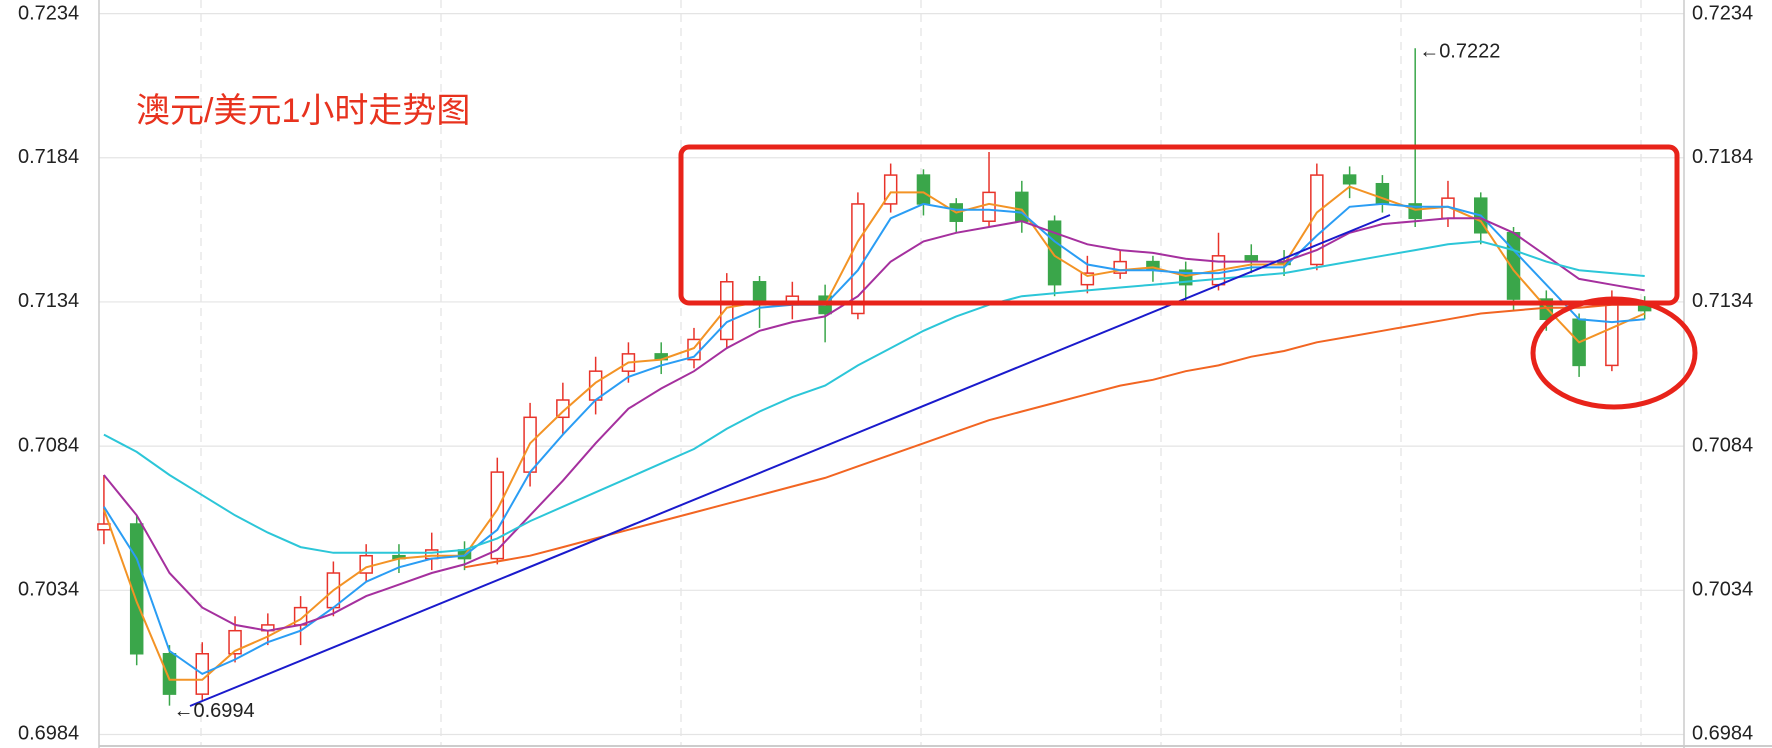  I want to click on y-tick-label: 0.6984, so click(48, 733).